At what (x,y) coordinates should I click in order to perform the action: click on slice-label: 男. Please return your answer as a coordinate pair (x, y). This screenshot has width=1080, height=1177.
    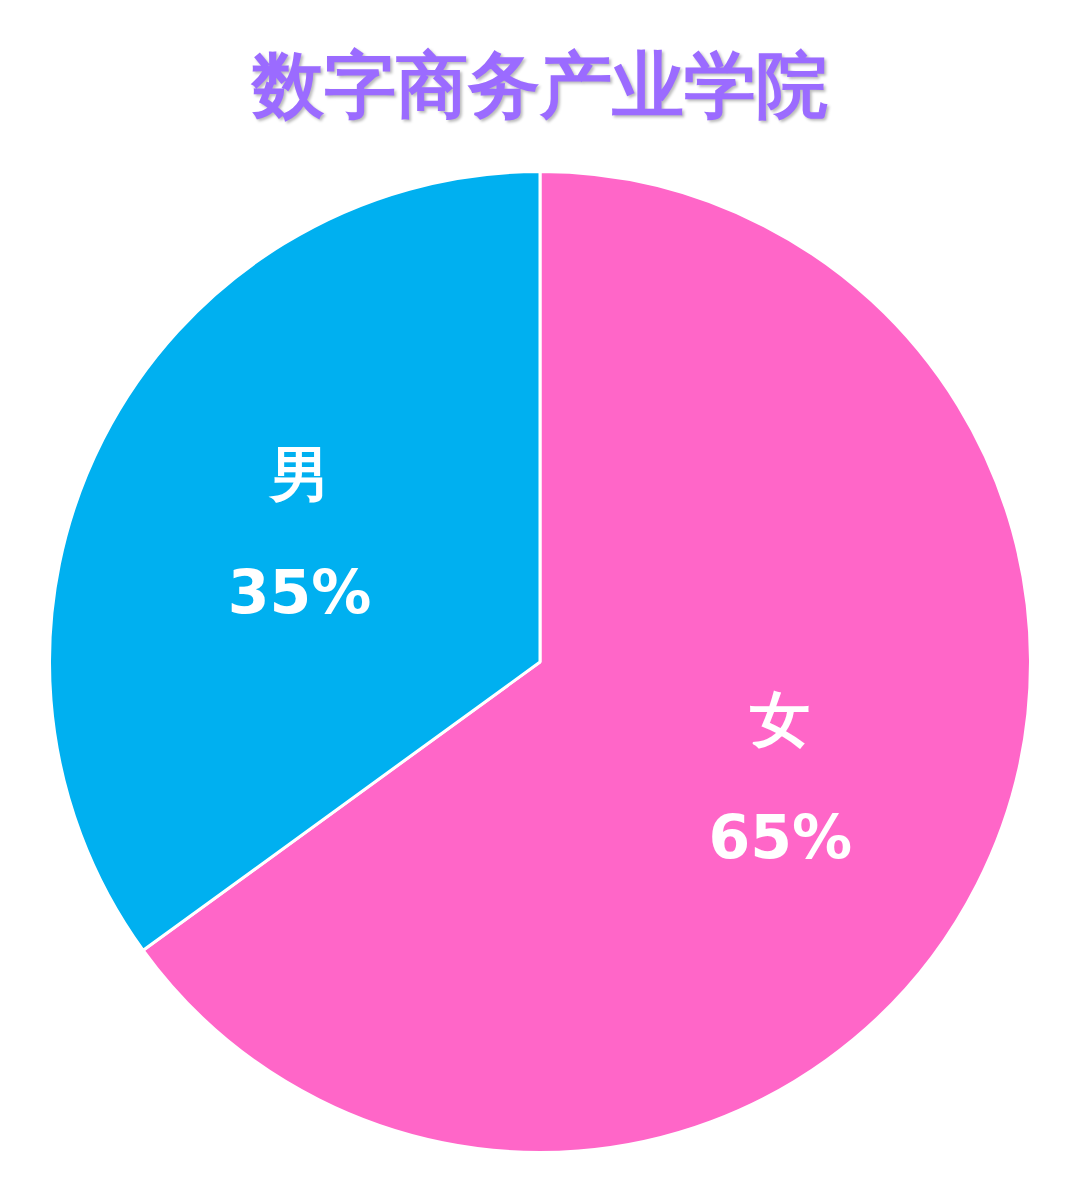
    Looking at the image, I should click on (298, 474).